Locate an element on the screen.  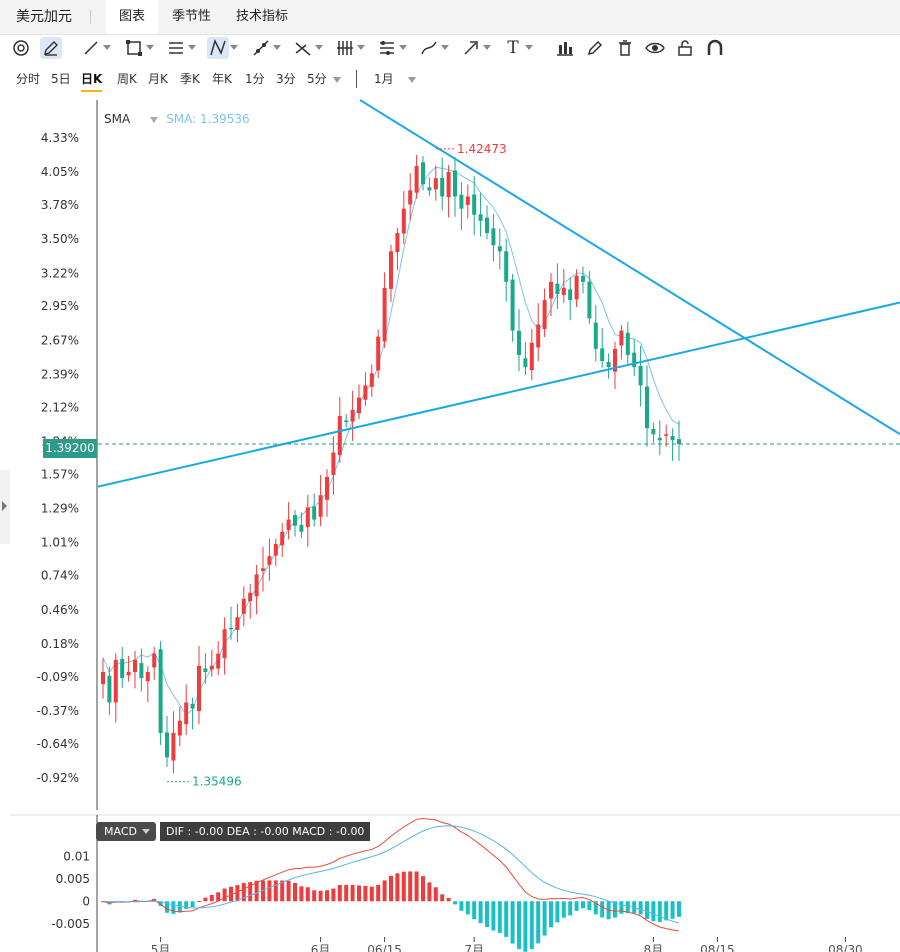
x-tick-label: 8月 is located at coordinates (654, 947).